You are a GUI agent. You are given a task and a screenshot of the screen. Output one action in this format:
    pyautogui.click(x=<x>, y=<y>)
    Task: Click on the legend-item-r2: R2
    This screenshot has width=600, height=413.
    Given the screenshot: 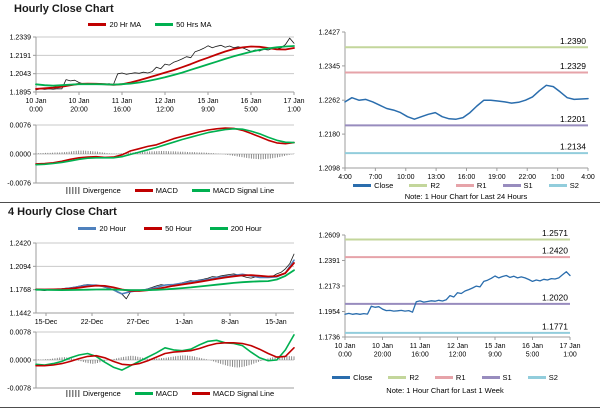 What is the action you would take?
    pyautogui.click(x=403, y=377)
    